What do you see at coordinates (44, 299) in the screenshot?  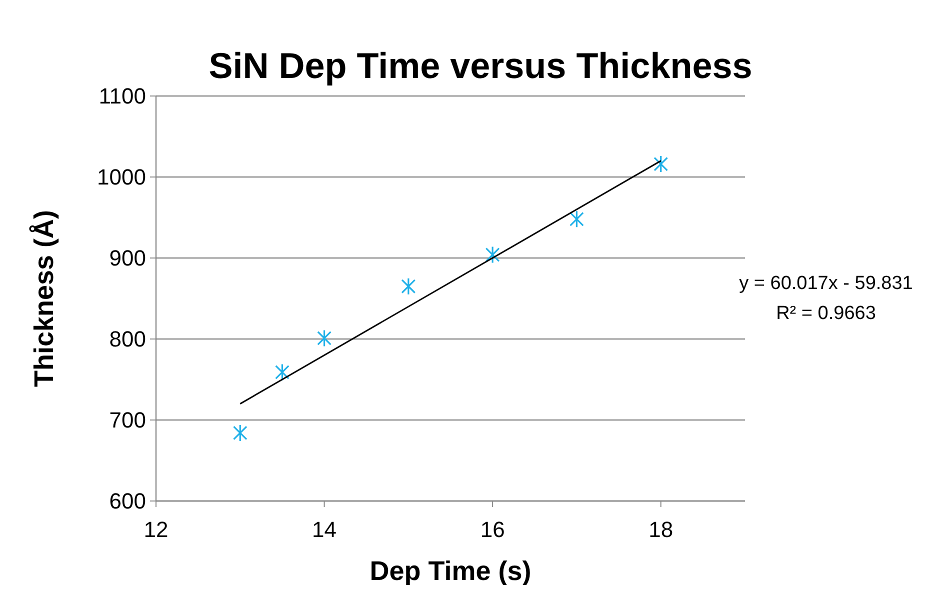 I see `y-axis-title: Thickness (Å)` at bounding box center [44, 299].